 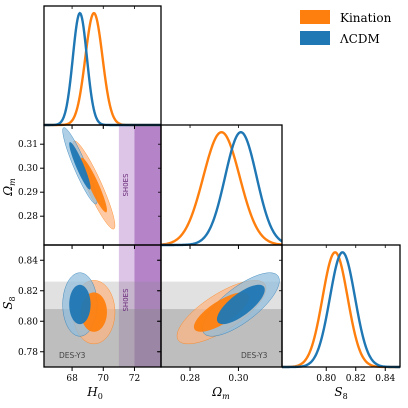 I want to click on contour-68-lcdm-Om-S8, so click(x=240, y=304).